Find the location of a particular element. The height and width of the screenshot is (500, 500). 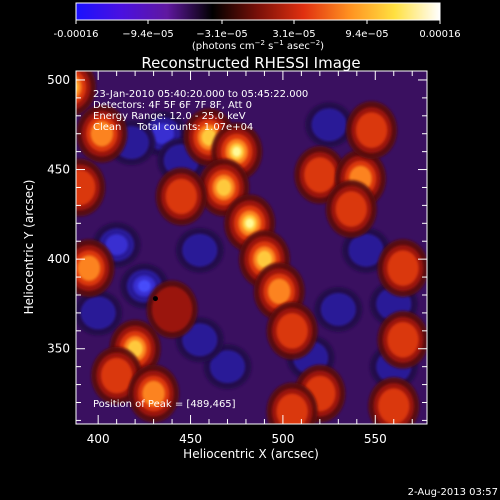

colorbar-tick-label: 9.4e−05 is located at coordinates (366, 34).